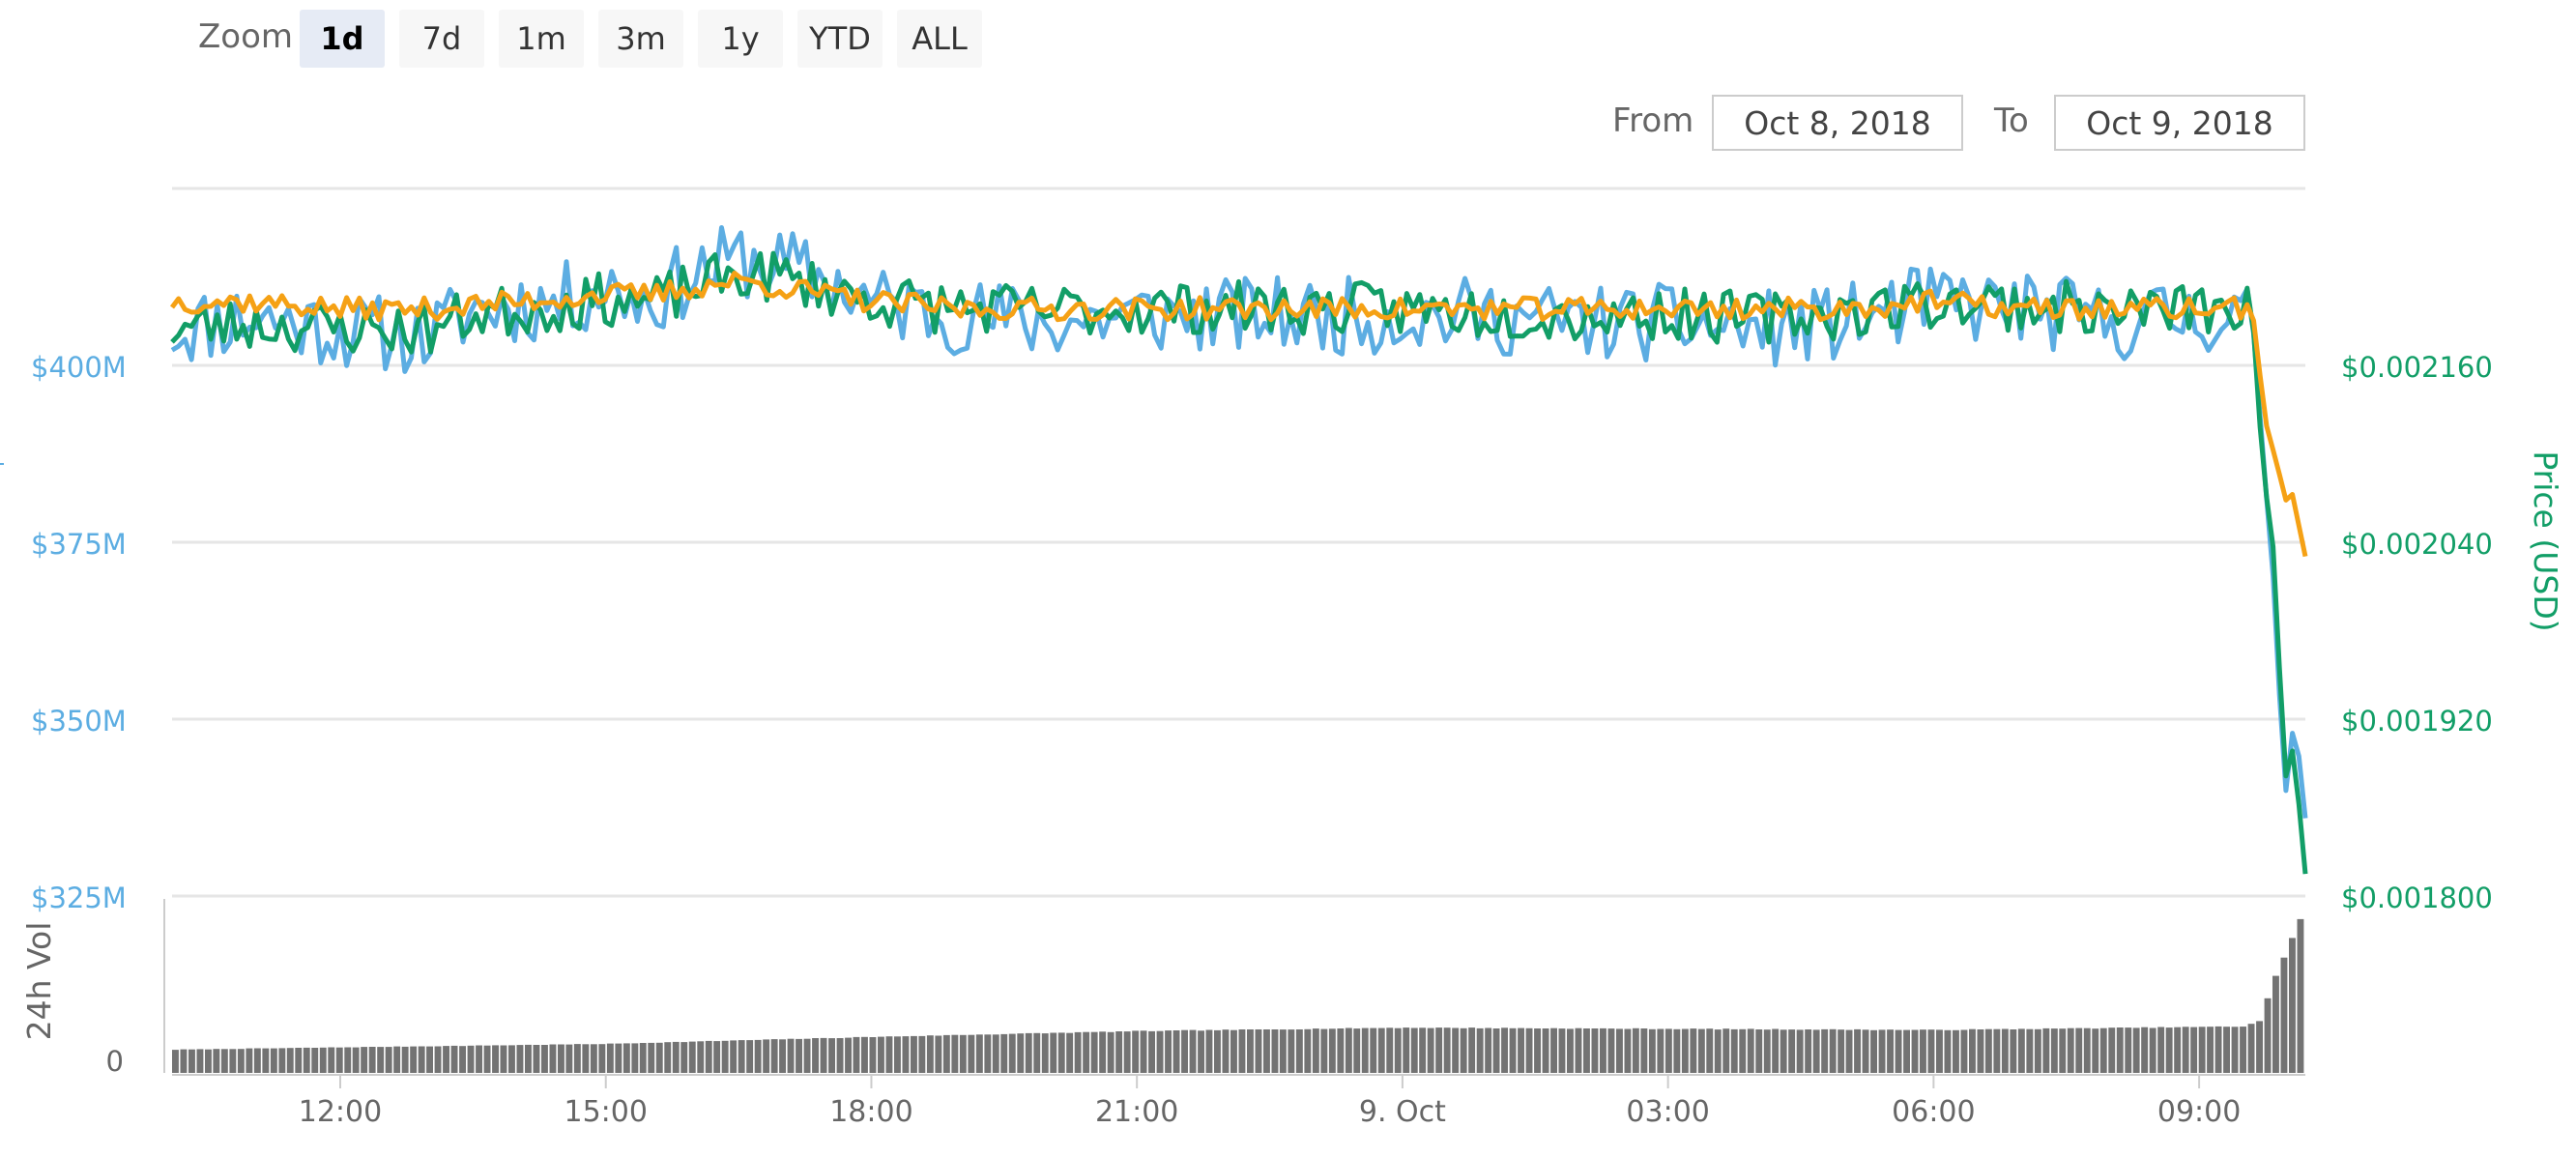  I want to click on x-axis-tick-label: 18:00, so click(870, 1112).